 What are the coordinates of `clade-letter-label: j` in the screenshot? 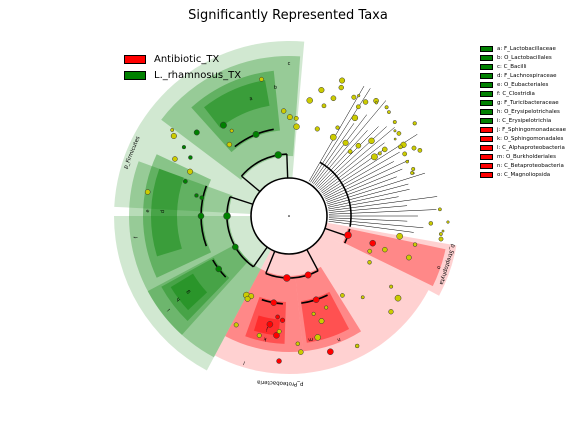 It's located at (267, 329).